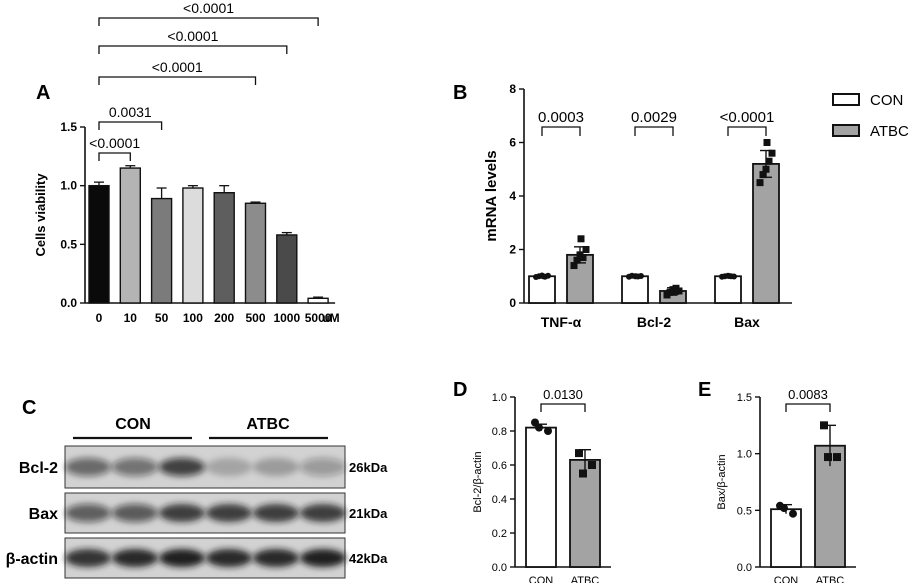 Image resolution: width=920 pixels, height=583 pixels. What do you see at coordinates (32, 559) in the screenshot?
I see `blot-row-label: β-actin` at bounding box center [32, 559].